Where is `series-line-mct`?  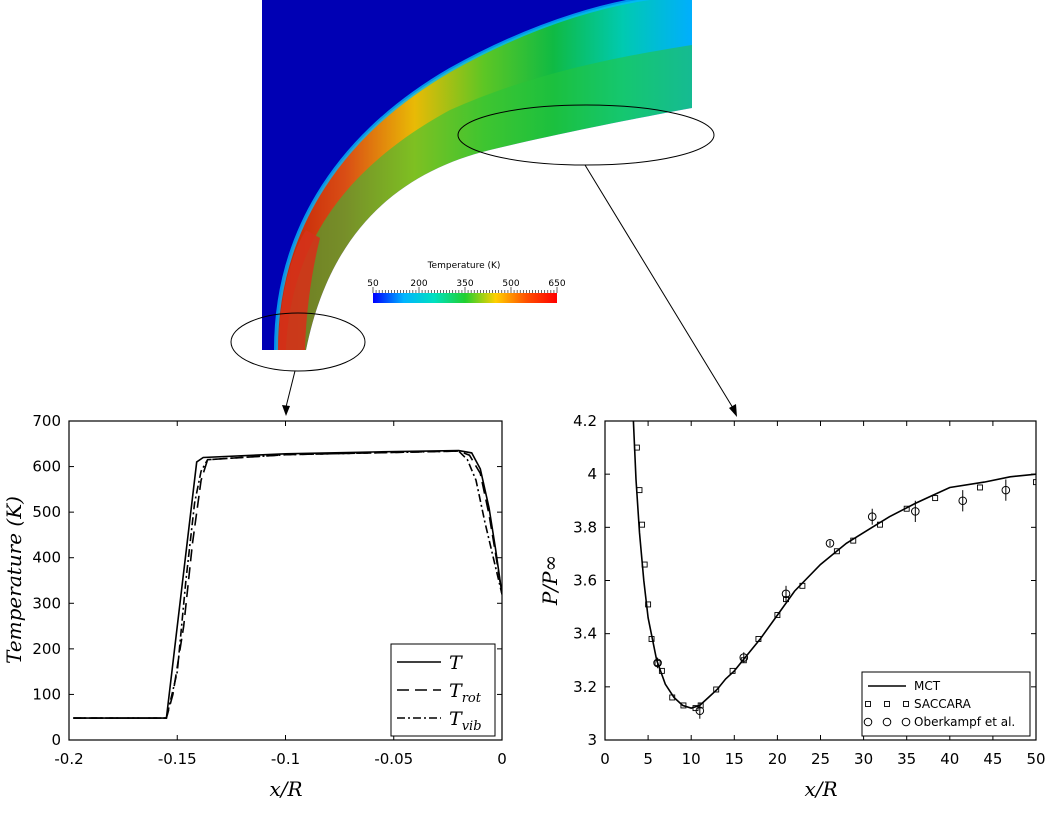 series-line-mct is located at coordinates (834, 565).